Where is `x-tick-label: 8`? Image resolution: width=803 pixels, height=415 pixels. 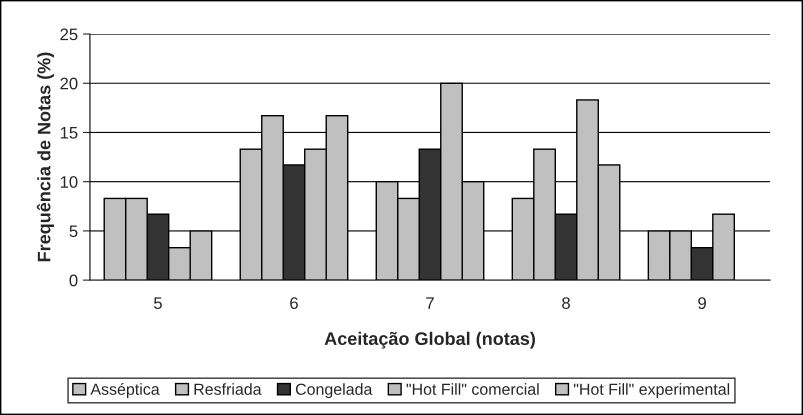
x-tick-label: 8 is located at coordinates (566, 303).